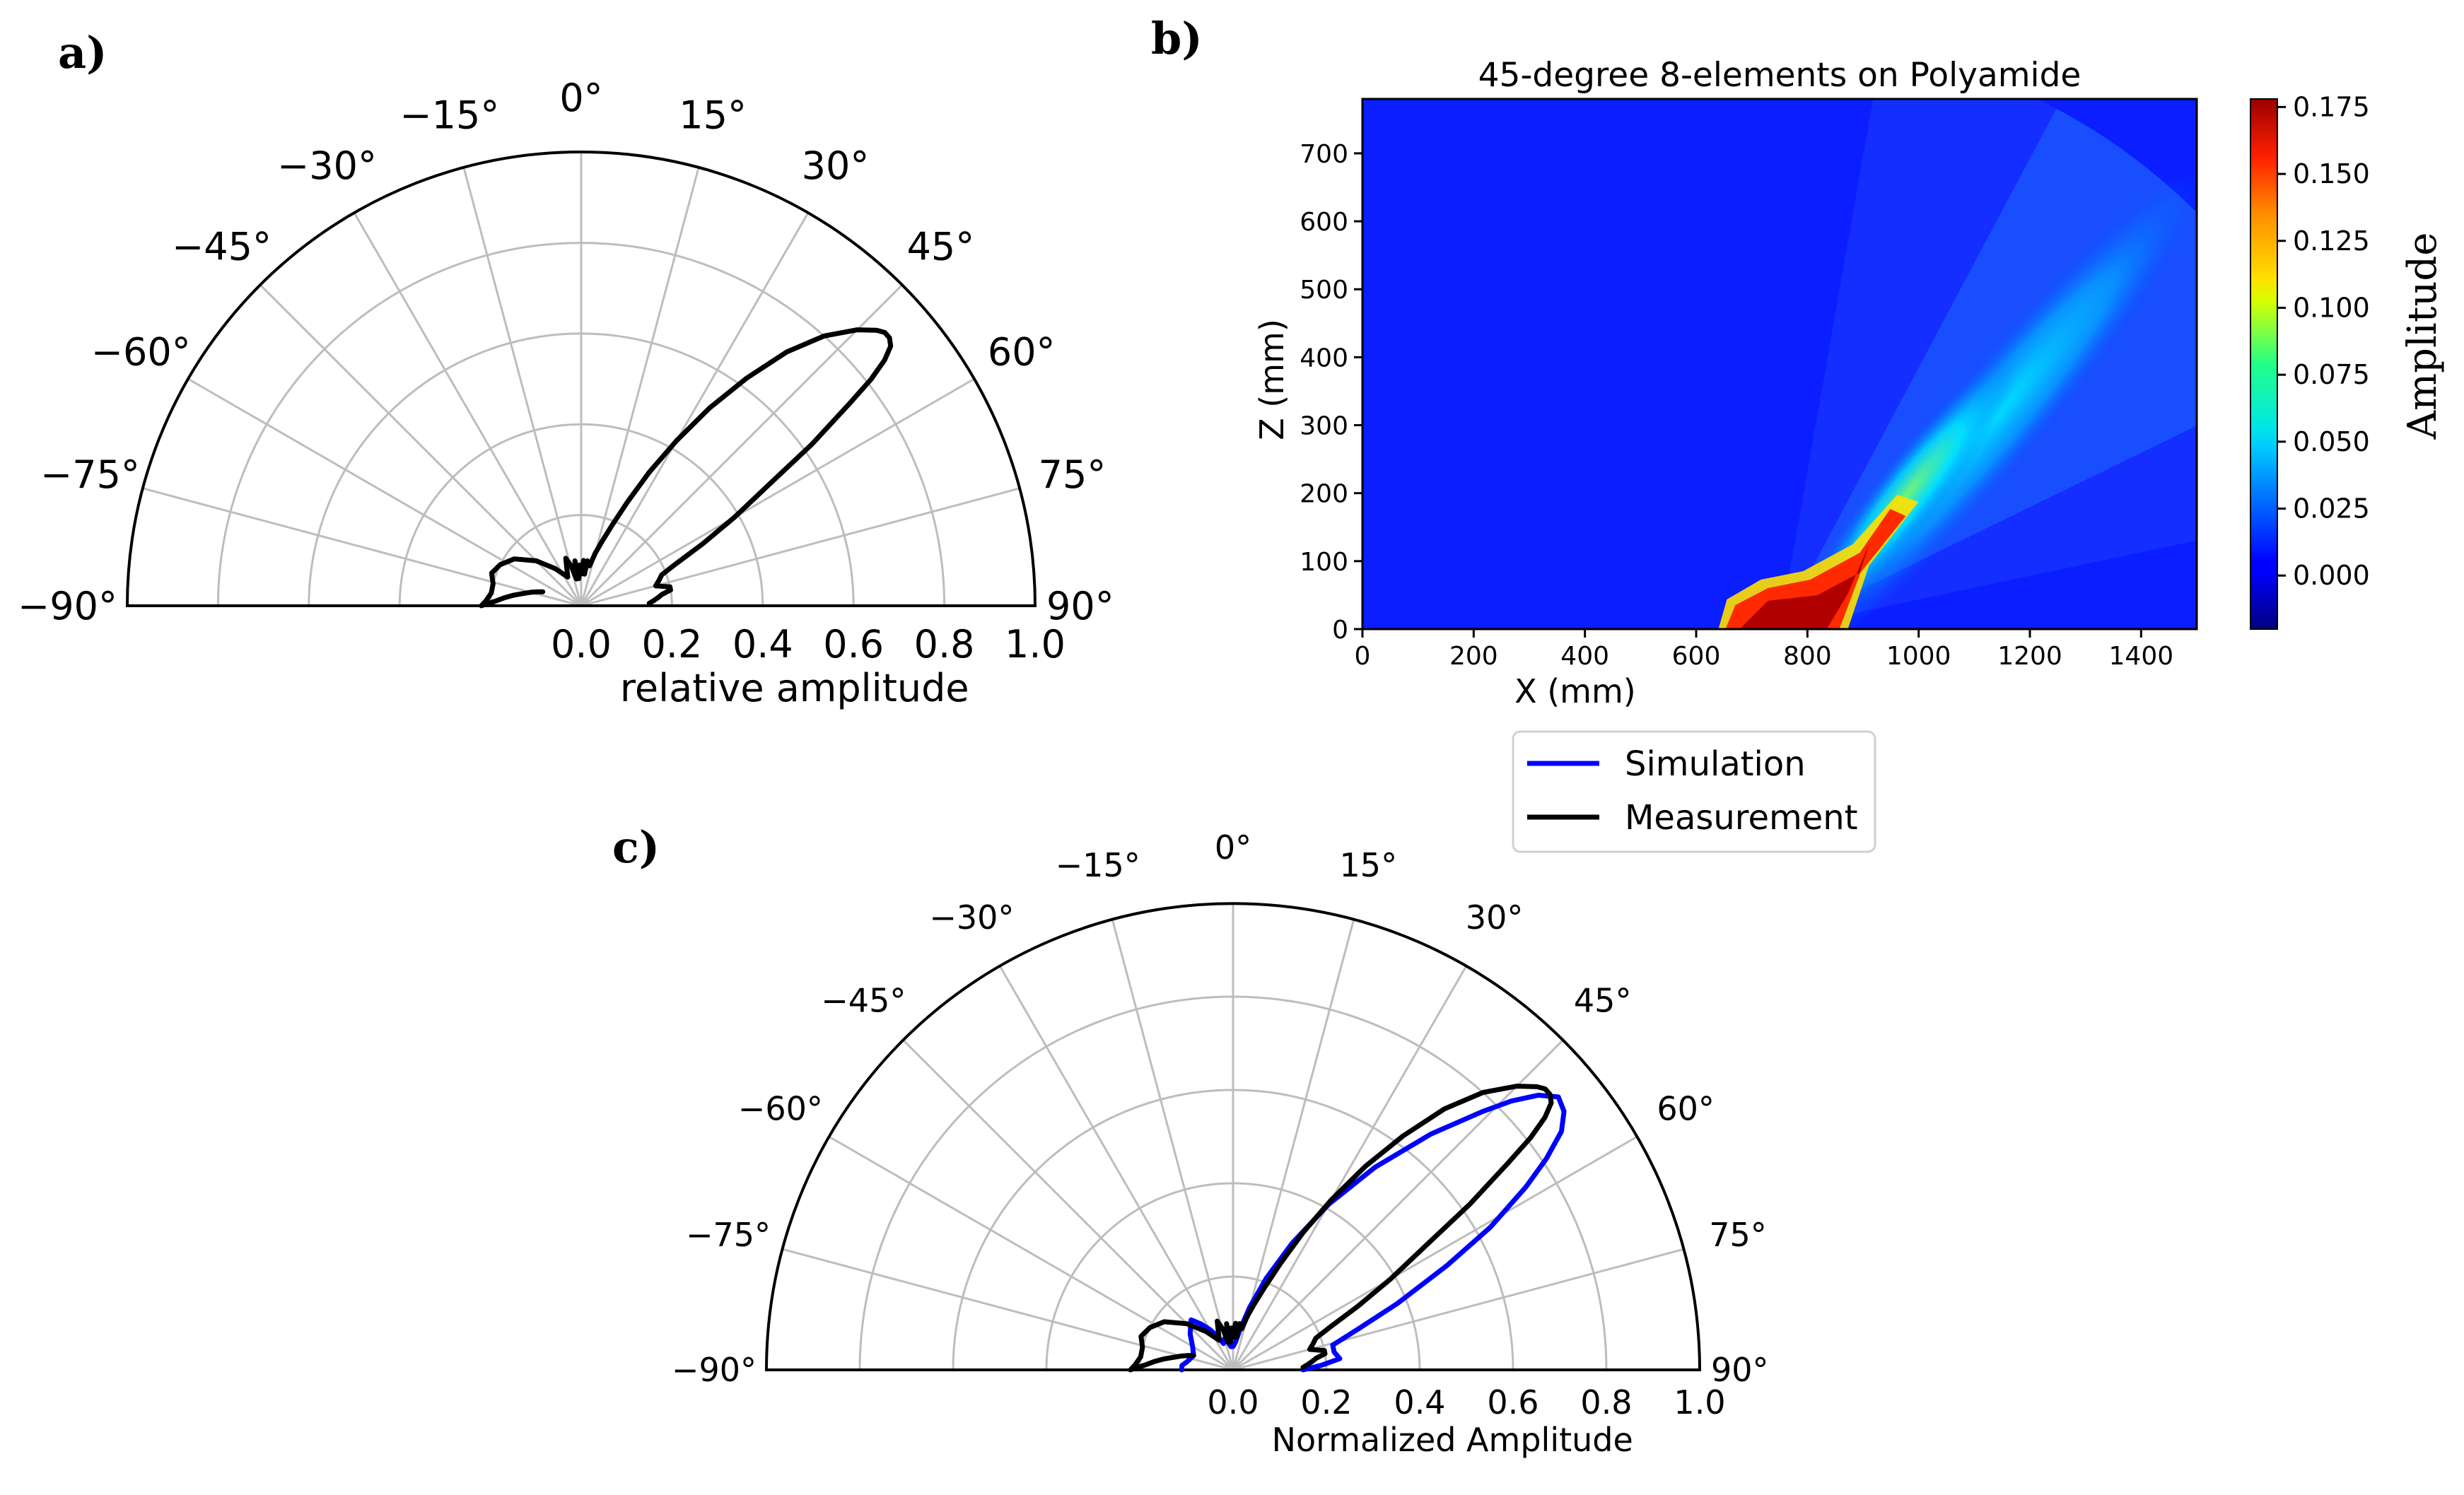  I want to click on x-tick-label: 600, so click(1697, 656).